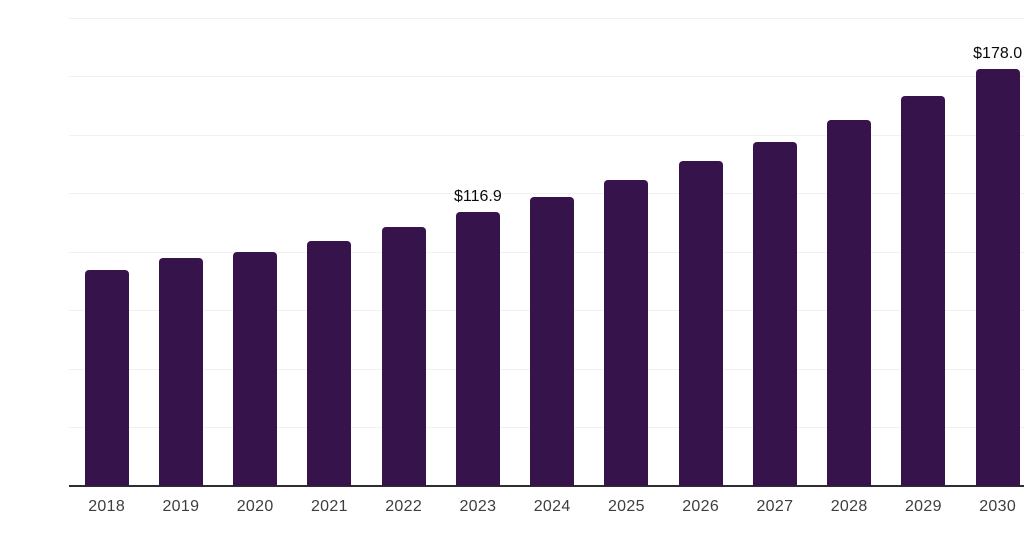 This screenshot has height=544, width=1024. I want to click on data-label-2023: $116.9, so click(478, 197).